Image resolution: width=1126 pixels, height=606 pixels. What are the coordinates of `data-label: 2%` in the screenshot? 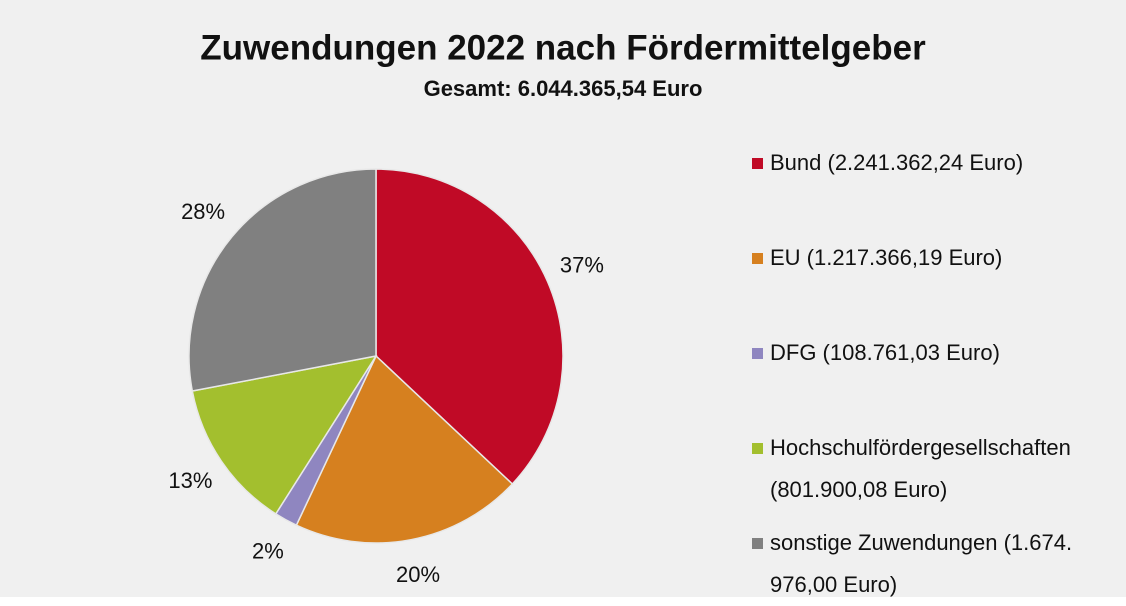 It's located at (268, 550).